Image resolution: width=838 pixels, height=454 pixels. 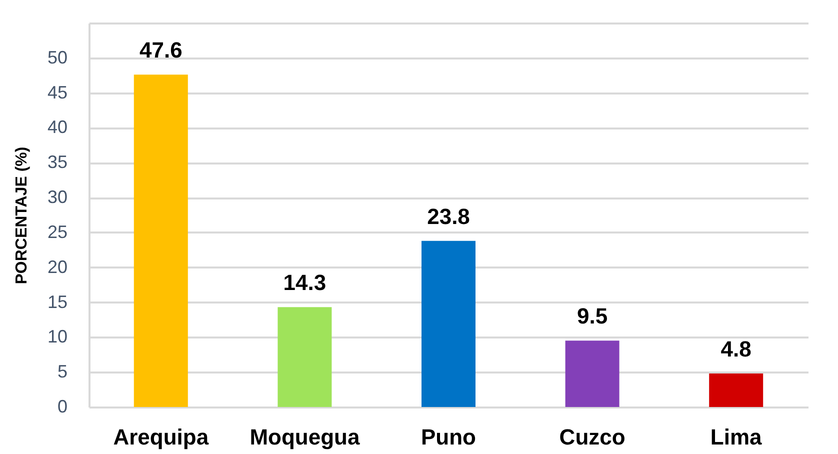 I want to click on data-label: 14.3, so click(x=304, y=283).